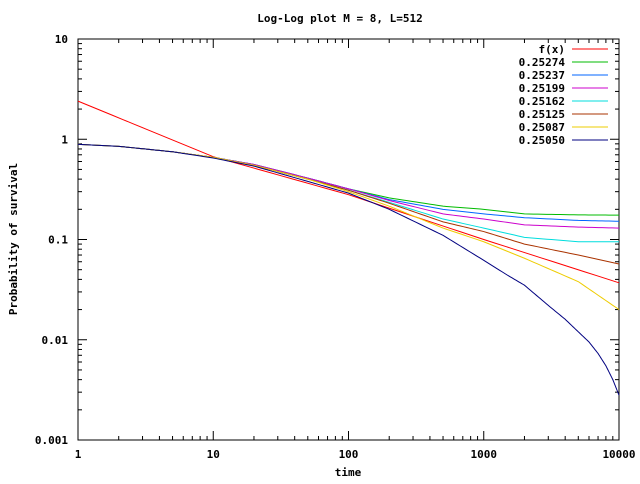 This screenshot has width=640, height=484. I want to click on y-axis-label: Probability of survival, so click(13, 239).